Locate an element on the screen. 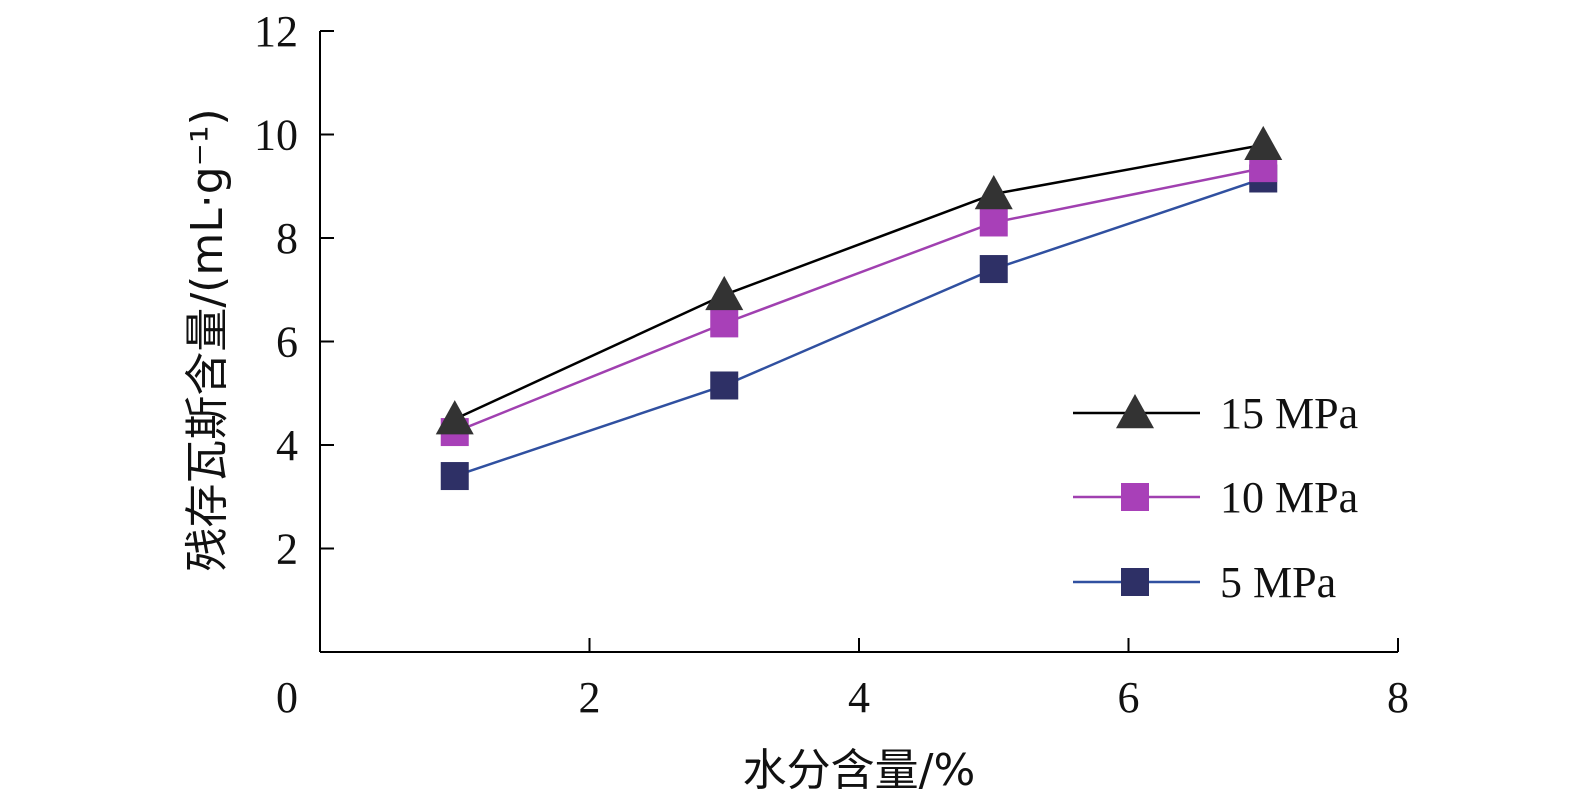 This screenshot has width=1575, height=803. y-tick-label: 12 is located at coordinates (276, 31).